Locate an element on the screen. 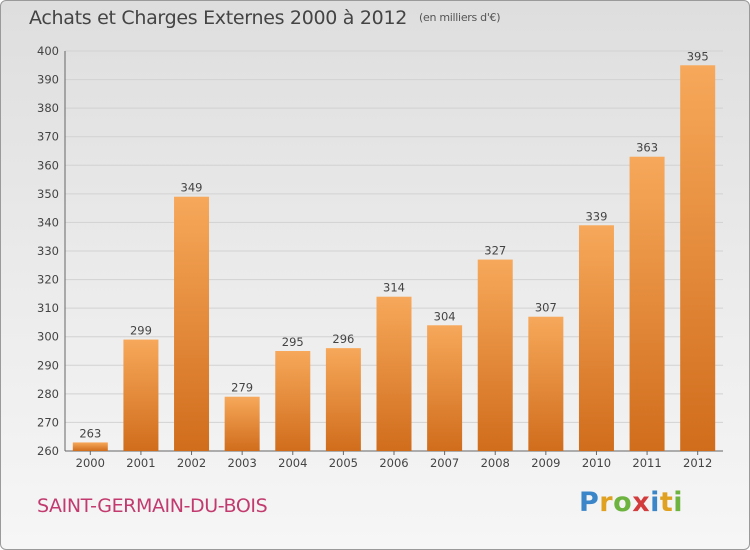  y-tick-label: 270 is located at coordinates (48, 422).